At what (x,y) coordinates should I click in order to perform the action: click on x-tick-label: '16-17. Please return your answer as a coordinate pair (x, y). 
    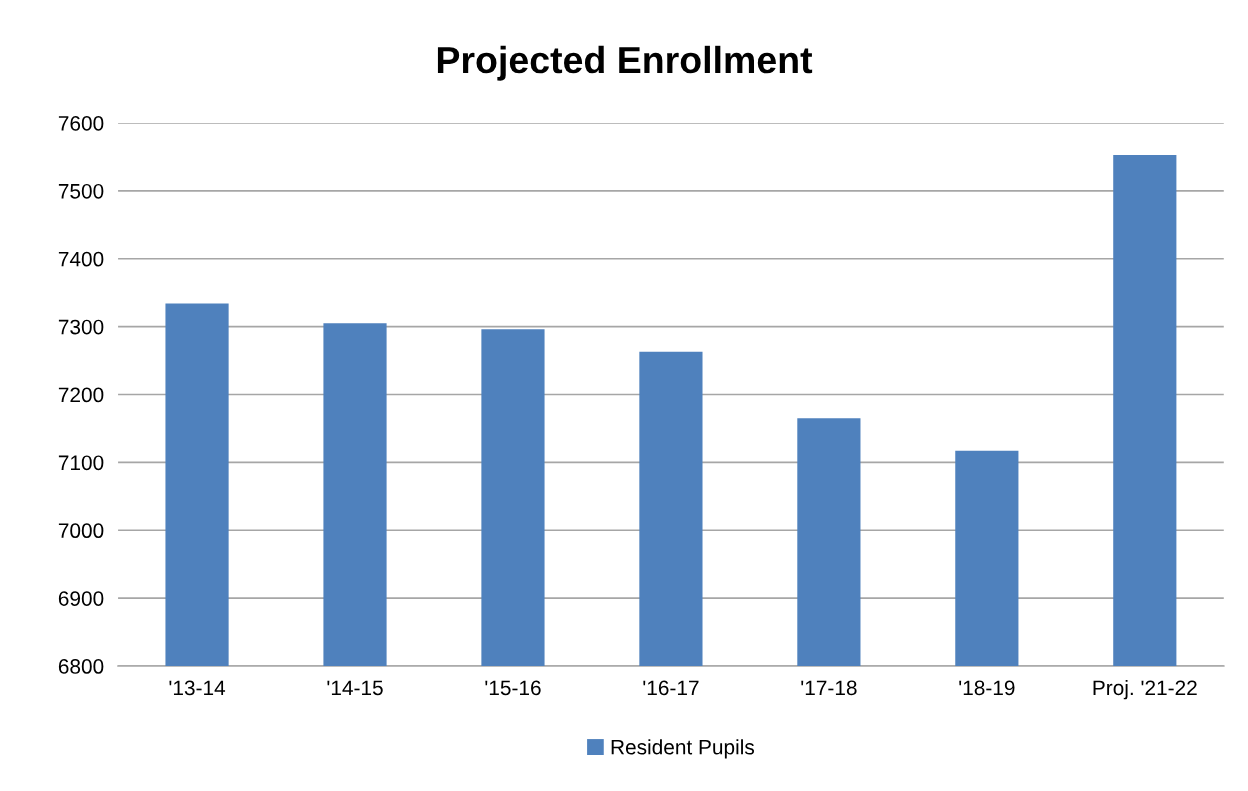
    Looking at the image, I should click on (671, 688).